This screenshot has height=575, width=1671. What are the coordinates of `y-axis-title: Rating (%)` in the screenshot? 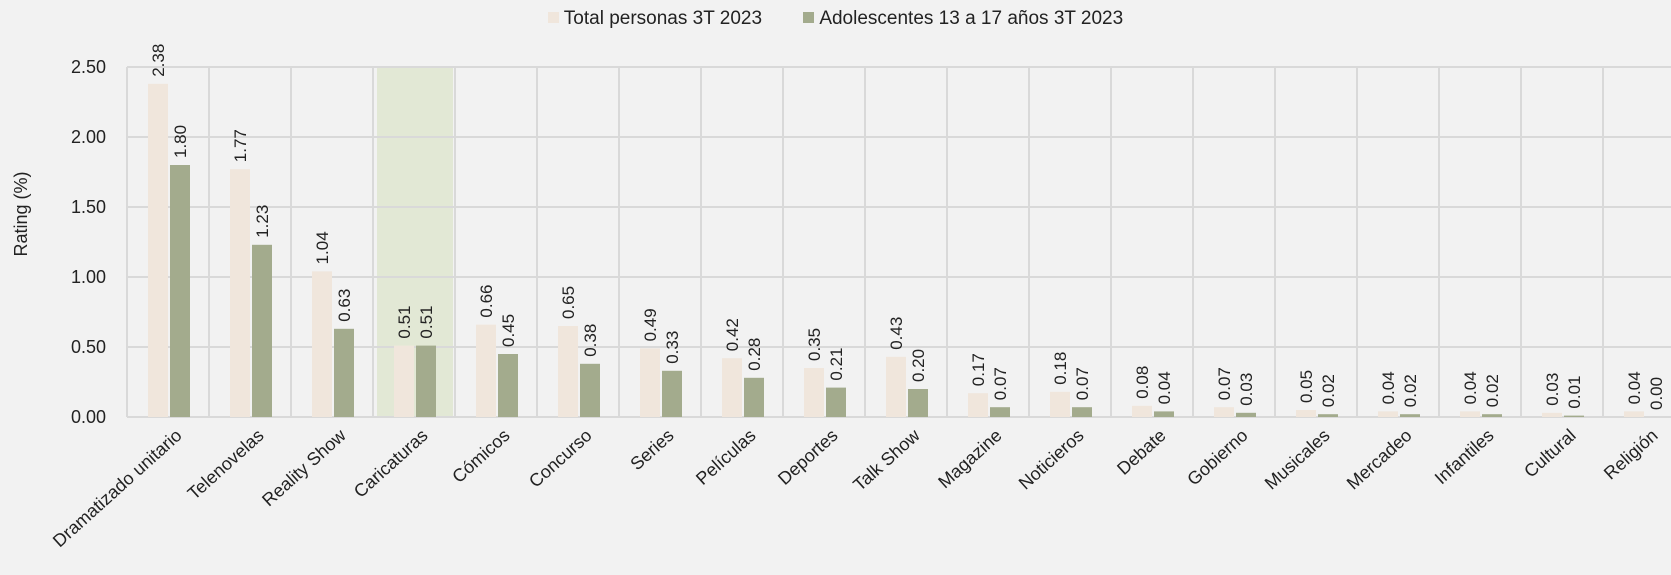 It's located at (21, 213).